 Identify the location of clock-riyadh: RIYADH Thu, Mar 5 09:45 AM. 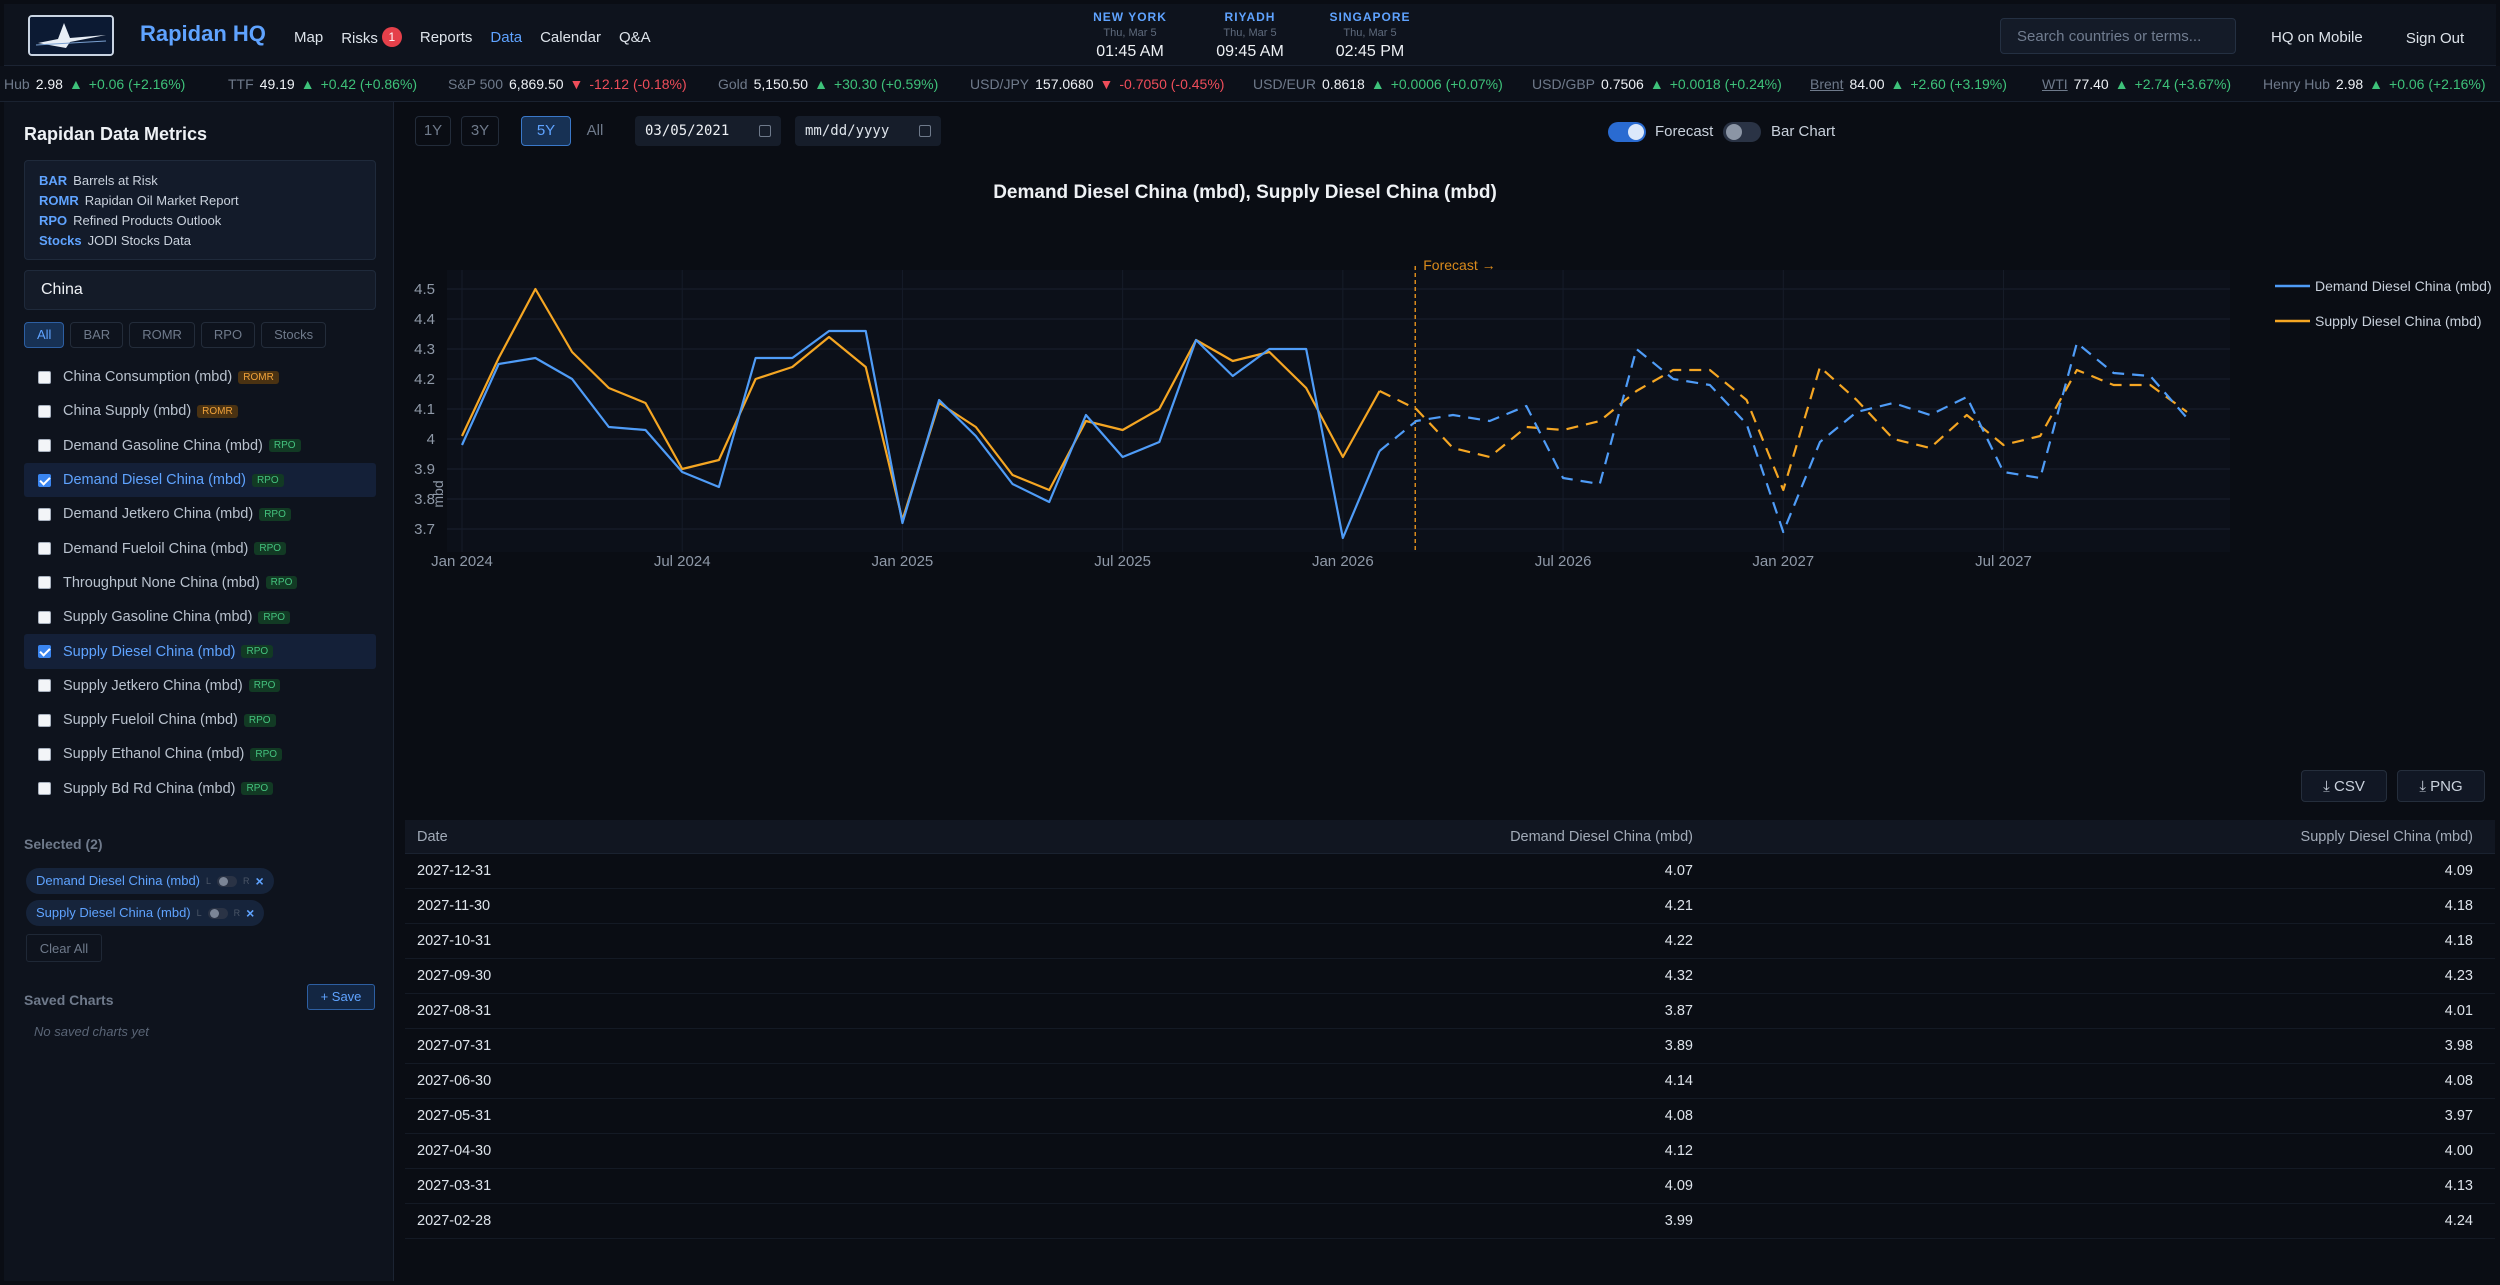
(1250, 35).